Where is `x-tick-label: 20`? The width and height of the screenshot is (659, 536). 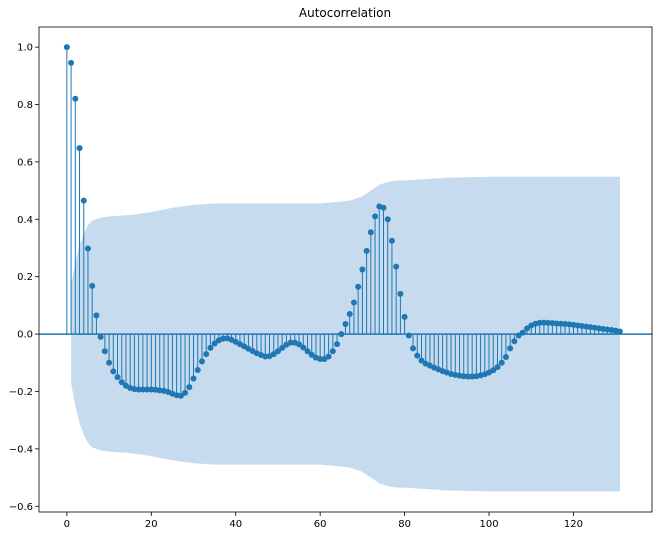
x-tick-label: 20 is located at coordinates (151, 524).